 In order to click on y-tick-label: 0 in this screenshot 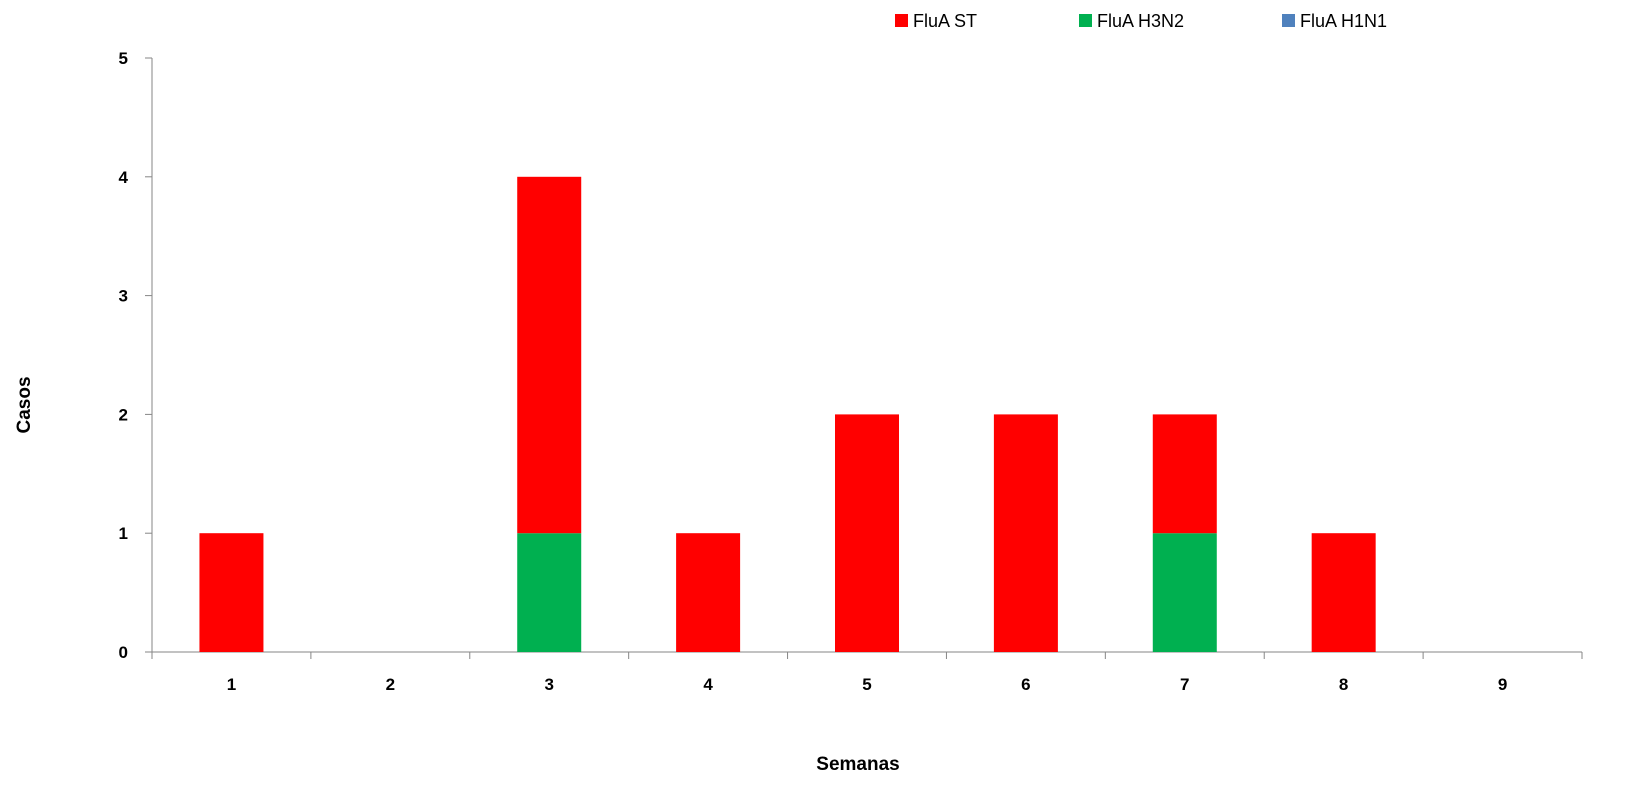, I will do `click(123, 652)`.